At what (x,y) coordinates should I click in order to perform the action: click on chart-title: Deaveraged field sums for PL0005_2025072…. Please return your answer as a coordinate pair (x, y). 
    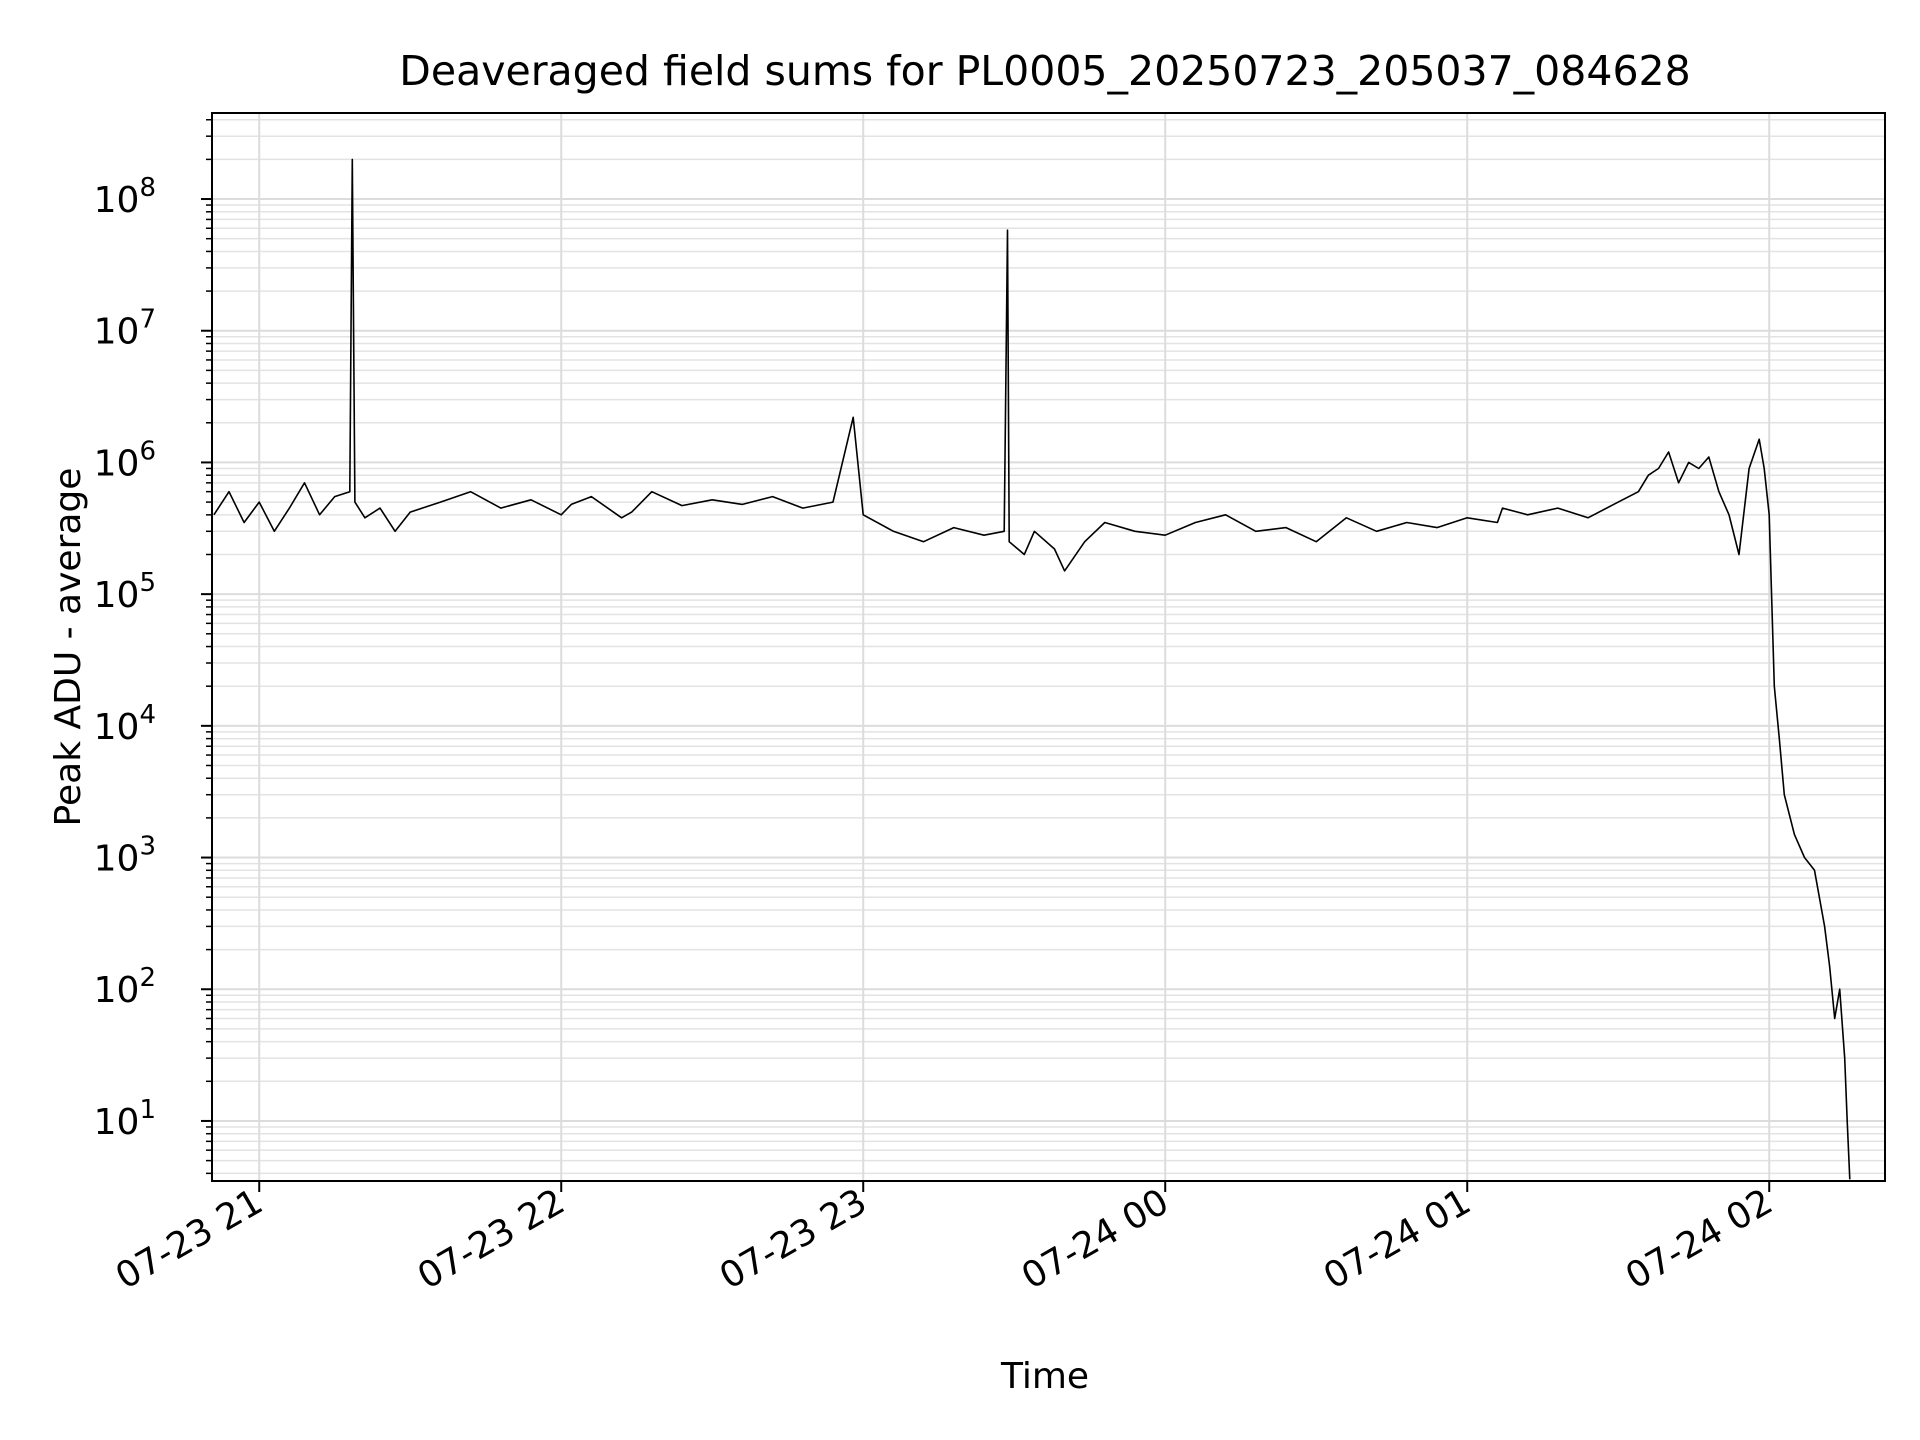
    Looking at the image, I should click on (1044, 71).